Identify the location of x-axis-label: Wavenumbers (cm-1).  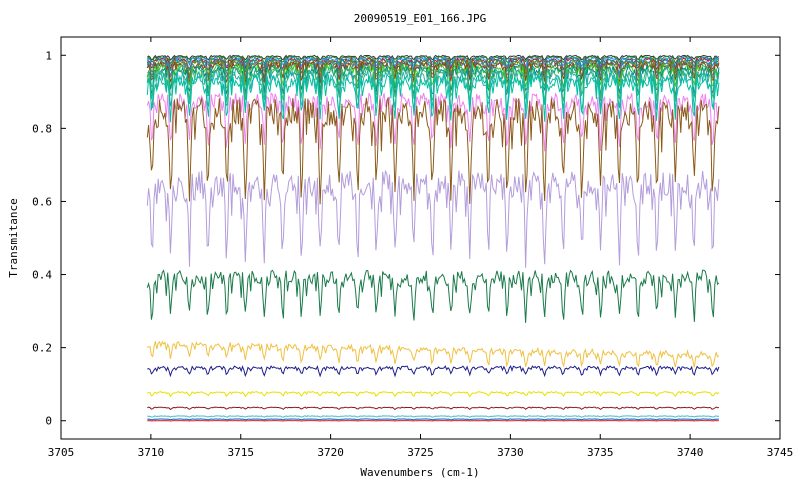
(419, 472).